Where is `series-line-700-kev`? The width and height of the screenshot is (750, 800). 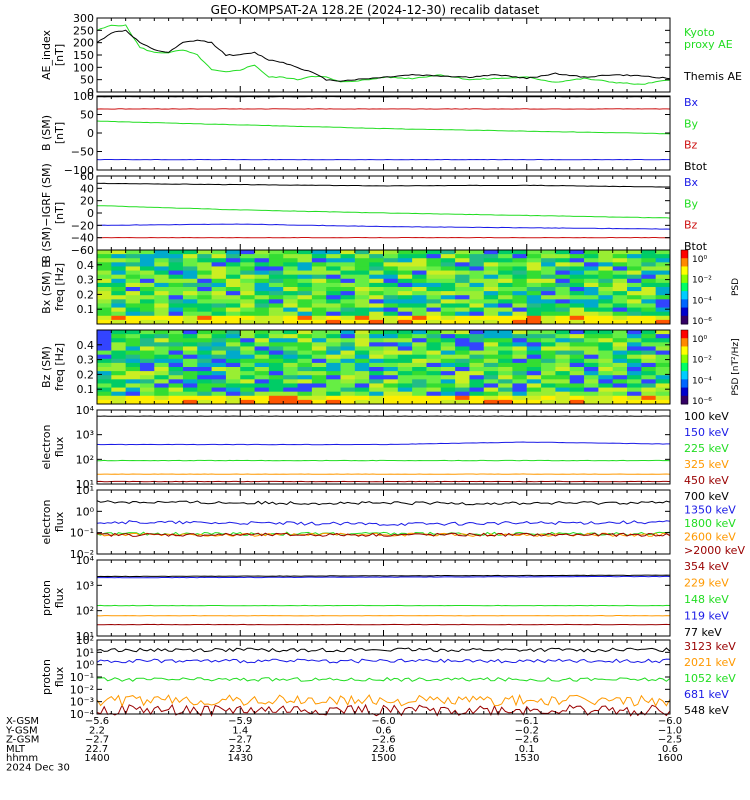
series-line-700-kev is located at coordinates (383, 503).